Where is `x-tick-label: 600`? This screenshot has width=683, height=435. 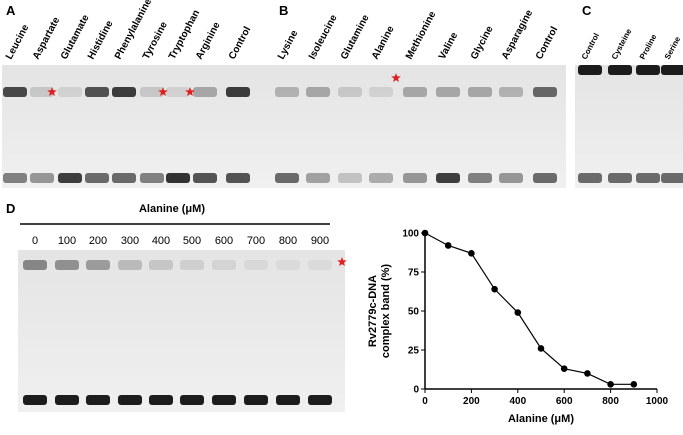 x-tick-label: 600 is located at coordinates (564, 401).